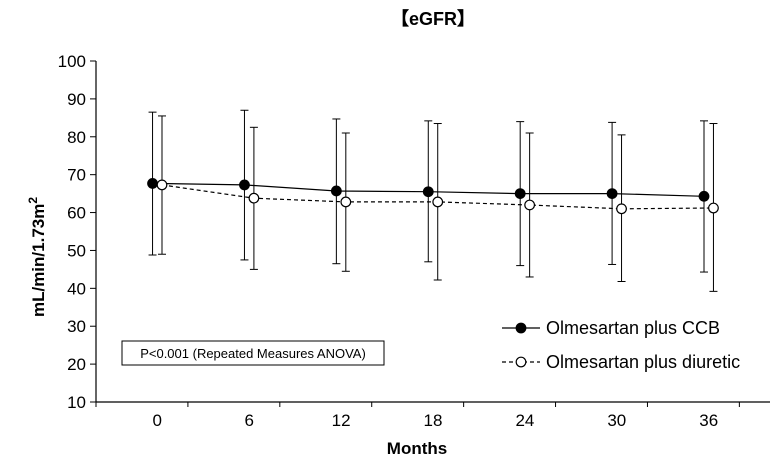 This screenshot has width=771, height=462. What do you see at coordinates (341, 420) in the screenshot?
I see `x-tick-label: 12` at bounding box center [341, 420].